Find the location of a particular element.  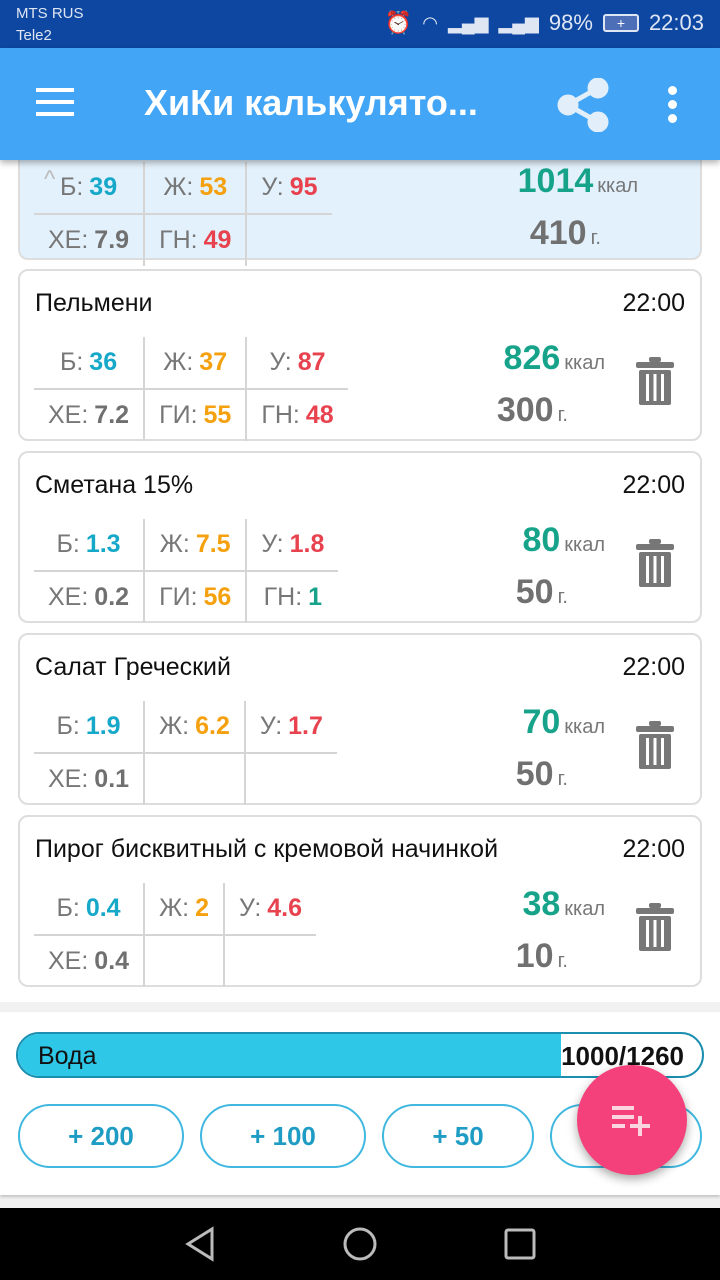

system-nav-bar is located at coordinates (360, 1244).